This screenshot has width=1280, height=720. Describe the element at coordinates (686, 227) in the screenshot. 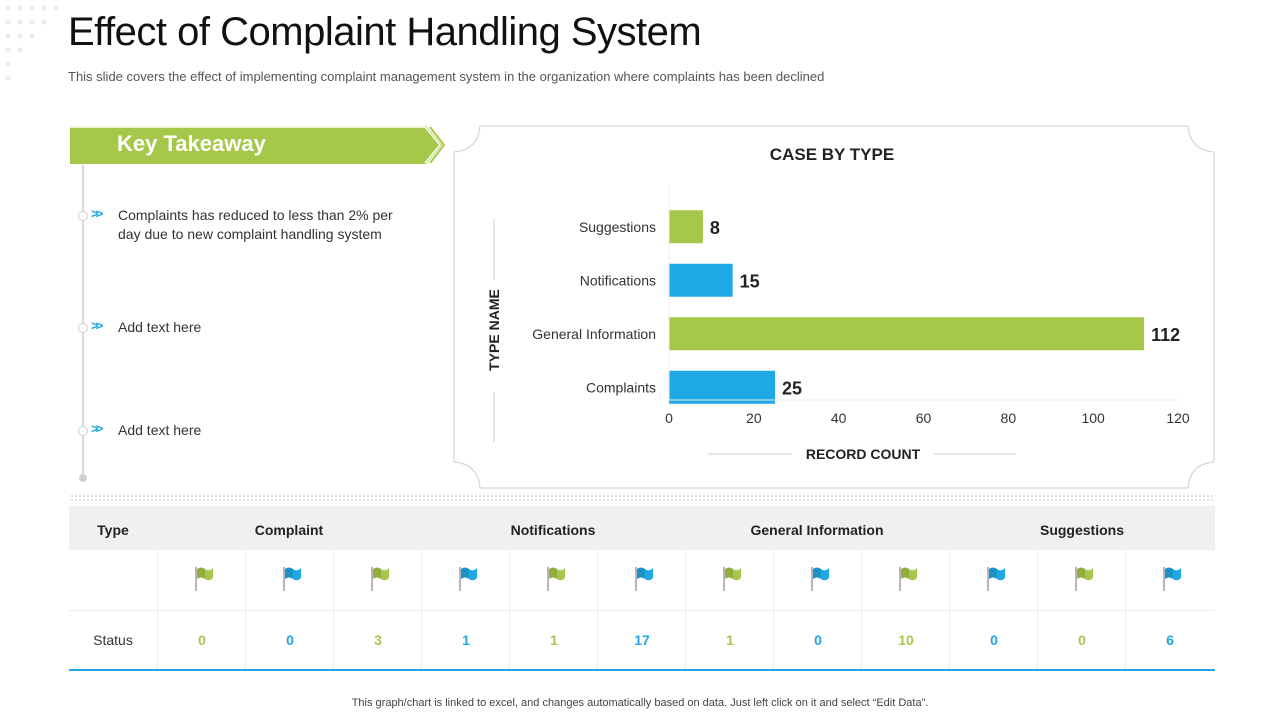

I see `bar-suggestions` at that location.